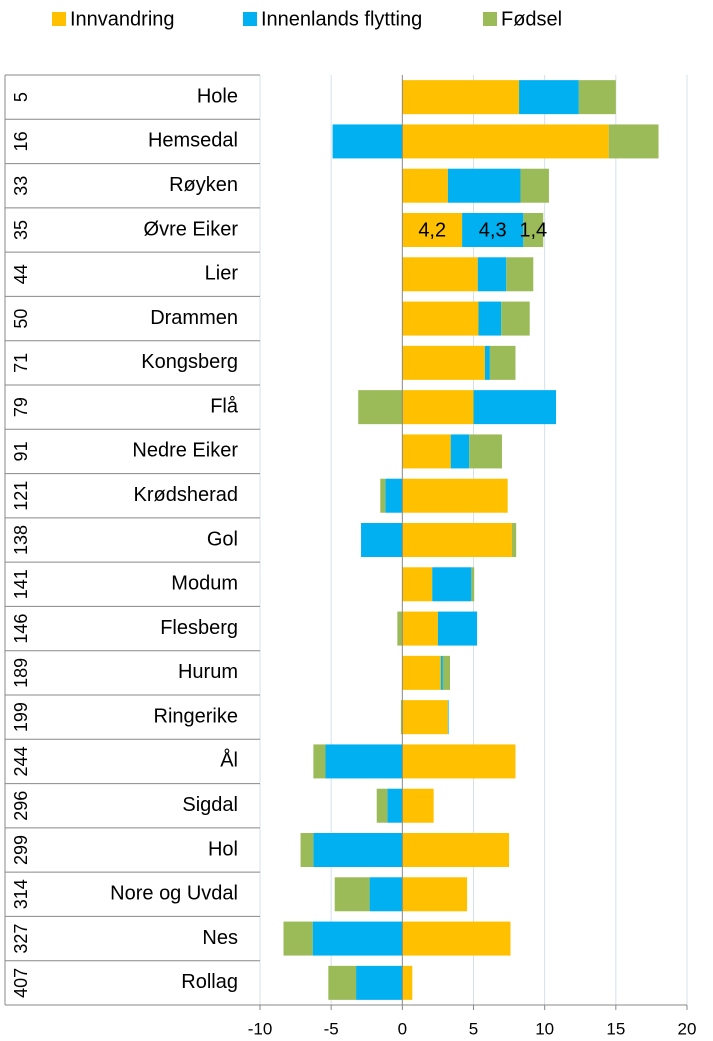 Image resolution: width=713 pixels, height=1041 pixels. What do you see at coordinates (209, 982) in the screenshot?
I see `y-tick-label: Rollag` at bounding box center [209, 982].